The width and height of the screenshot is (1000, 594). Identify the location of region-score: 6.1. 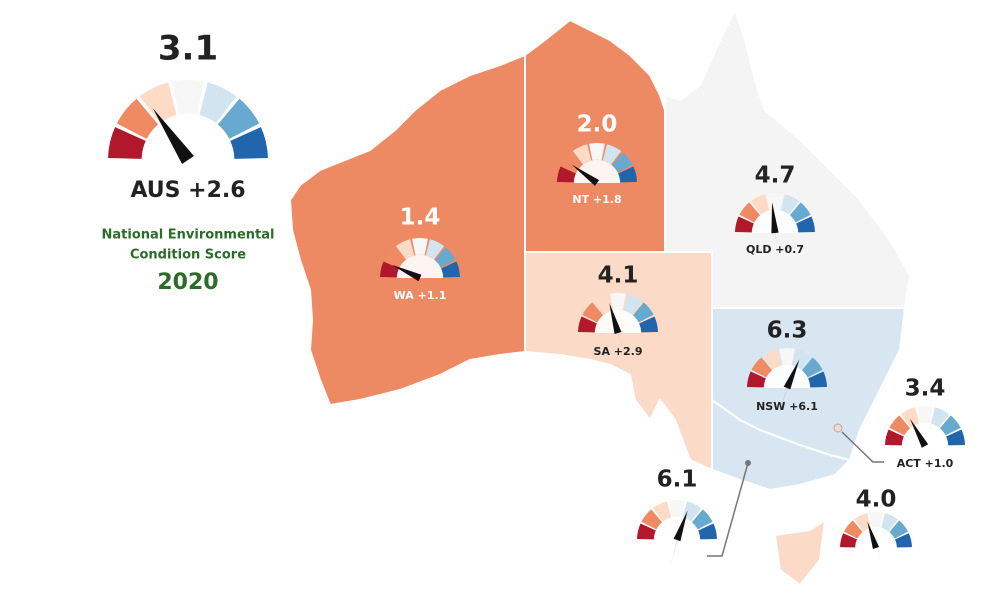
(677, 480).